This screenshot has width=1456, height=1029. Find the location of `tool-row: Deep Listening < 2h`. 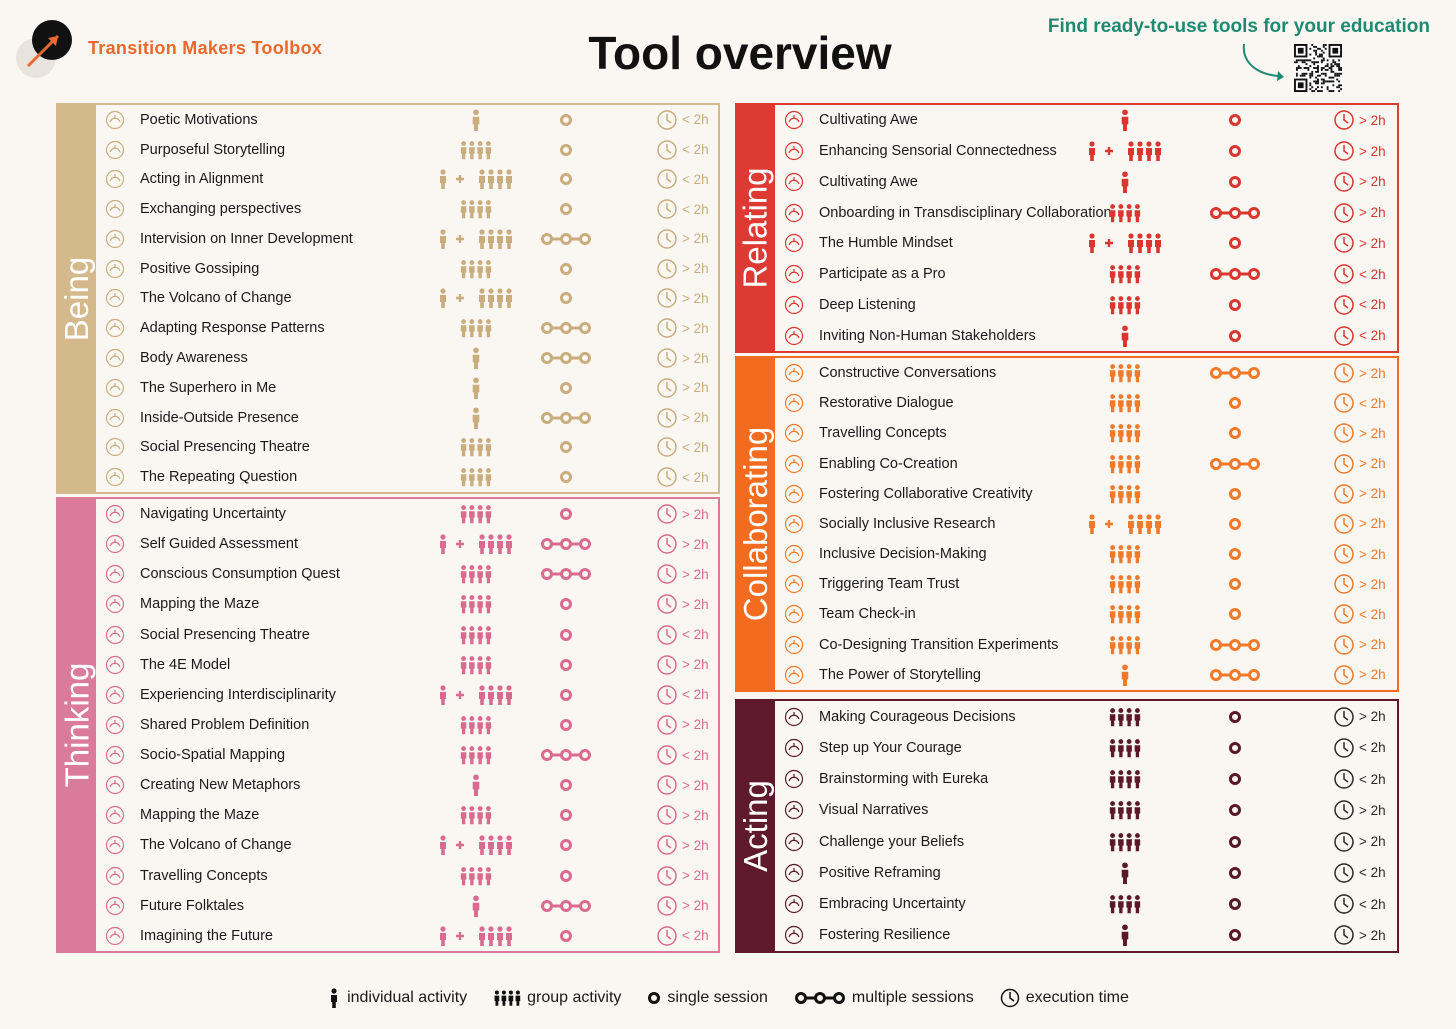

tool-row: Deep Listening < 2h is located at coordinates (1086, 305).